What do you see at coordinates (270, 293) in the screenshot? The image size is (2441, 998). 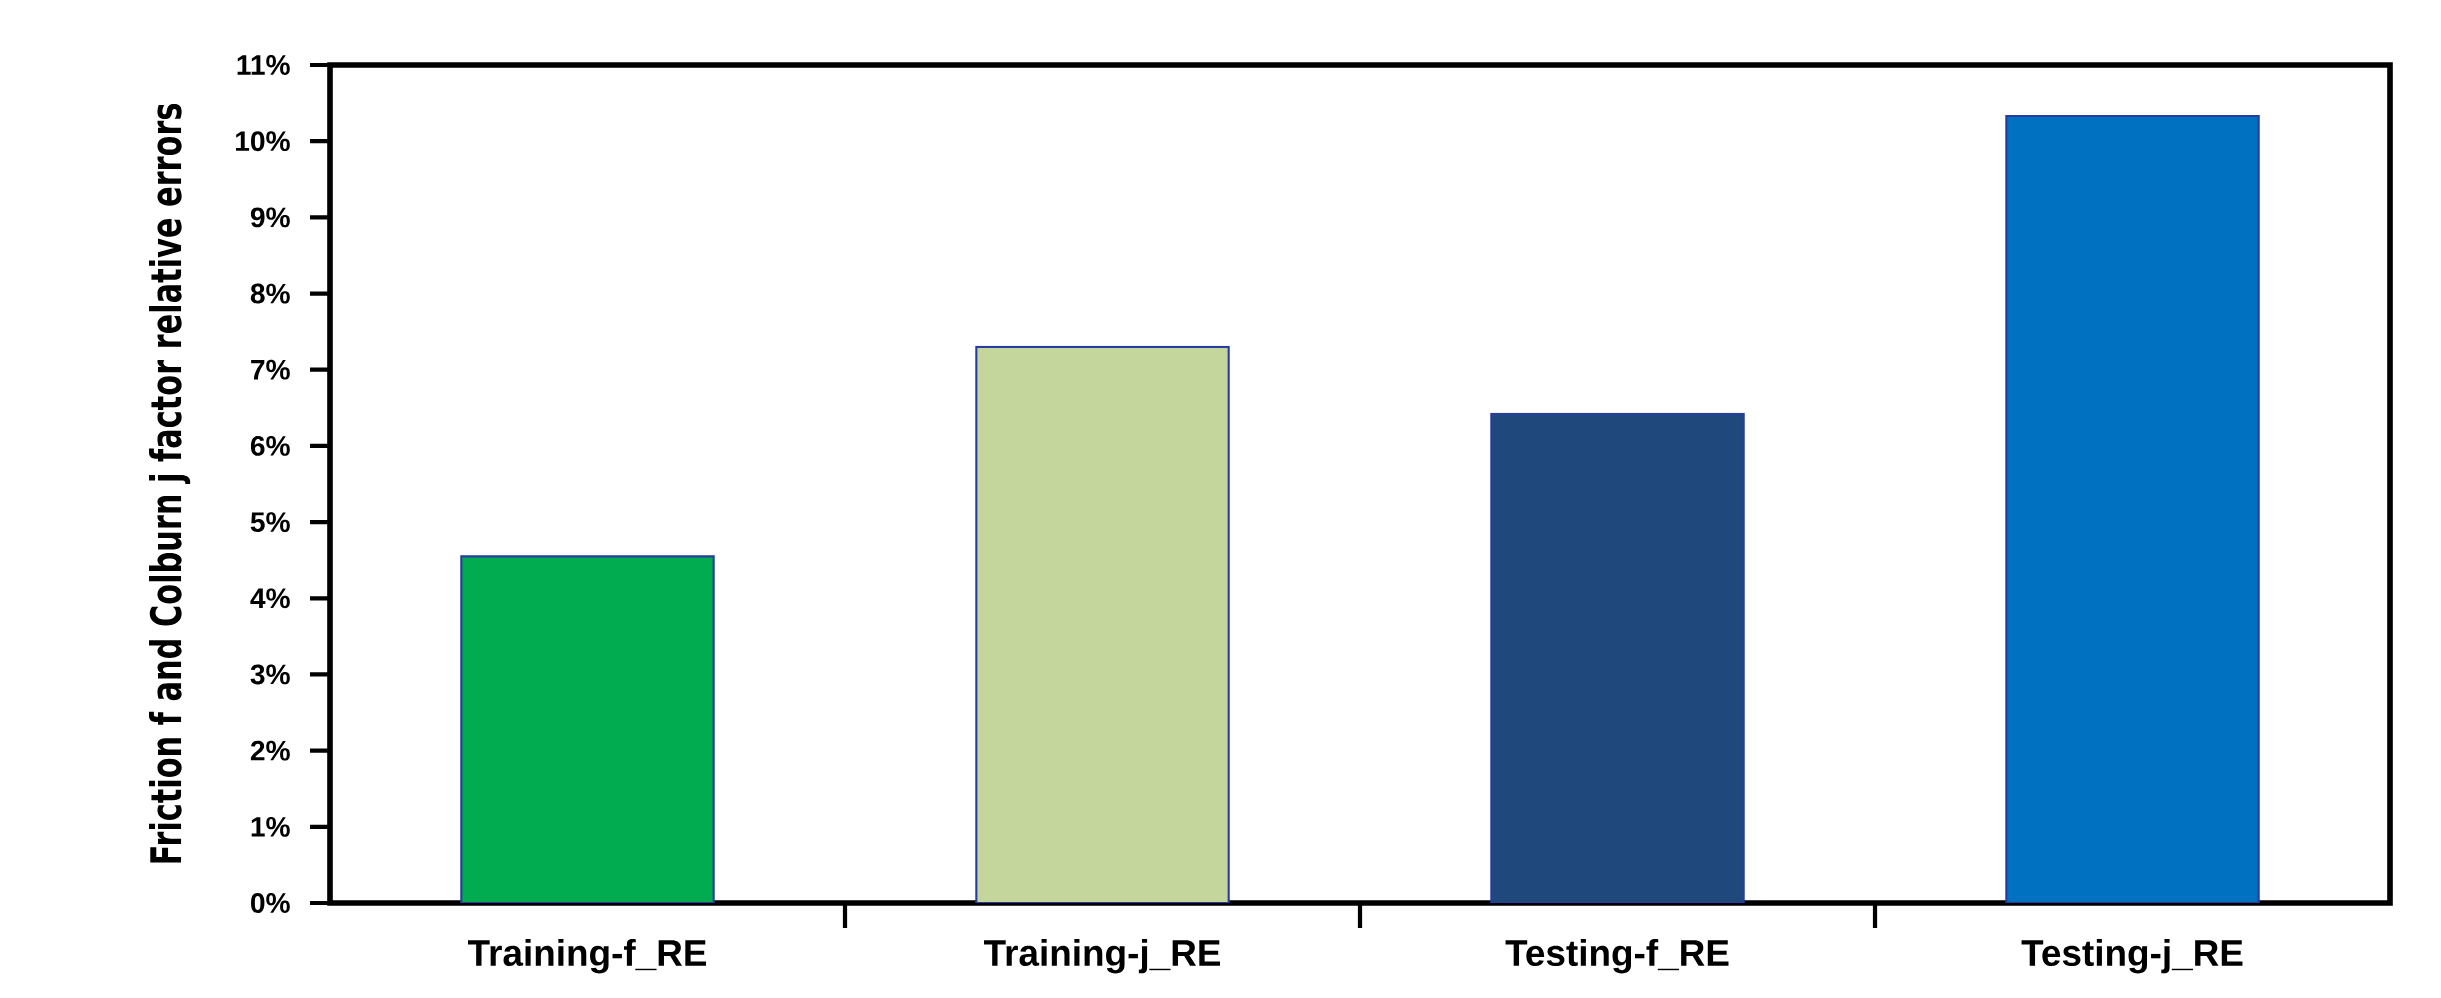 I see `y-tick-label: 8%` at bounding box center [270, 293].